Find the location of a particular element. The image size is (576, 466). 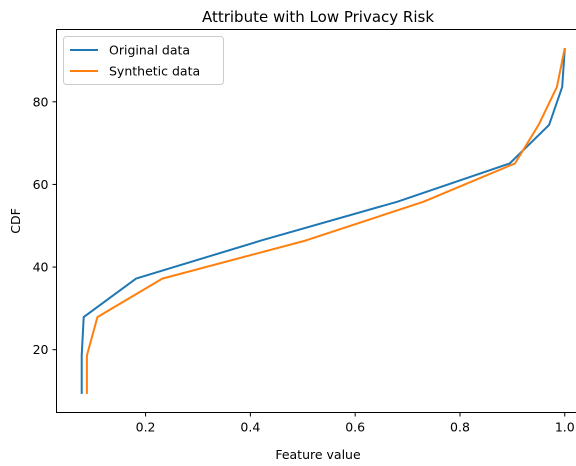

x-tick-label: 0.8 is located at coordinates (460, 427).